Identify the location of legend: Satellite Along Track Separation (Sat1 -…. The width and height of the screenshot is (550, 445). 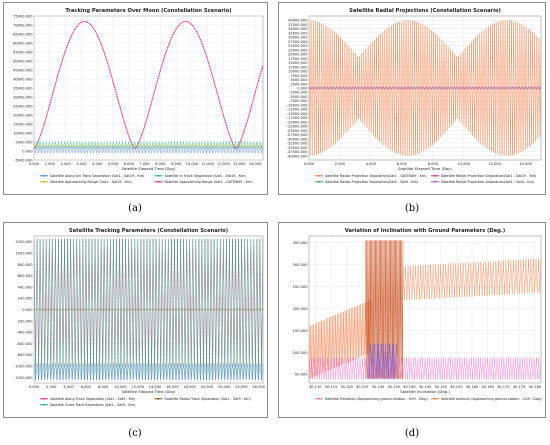
(146, 402).